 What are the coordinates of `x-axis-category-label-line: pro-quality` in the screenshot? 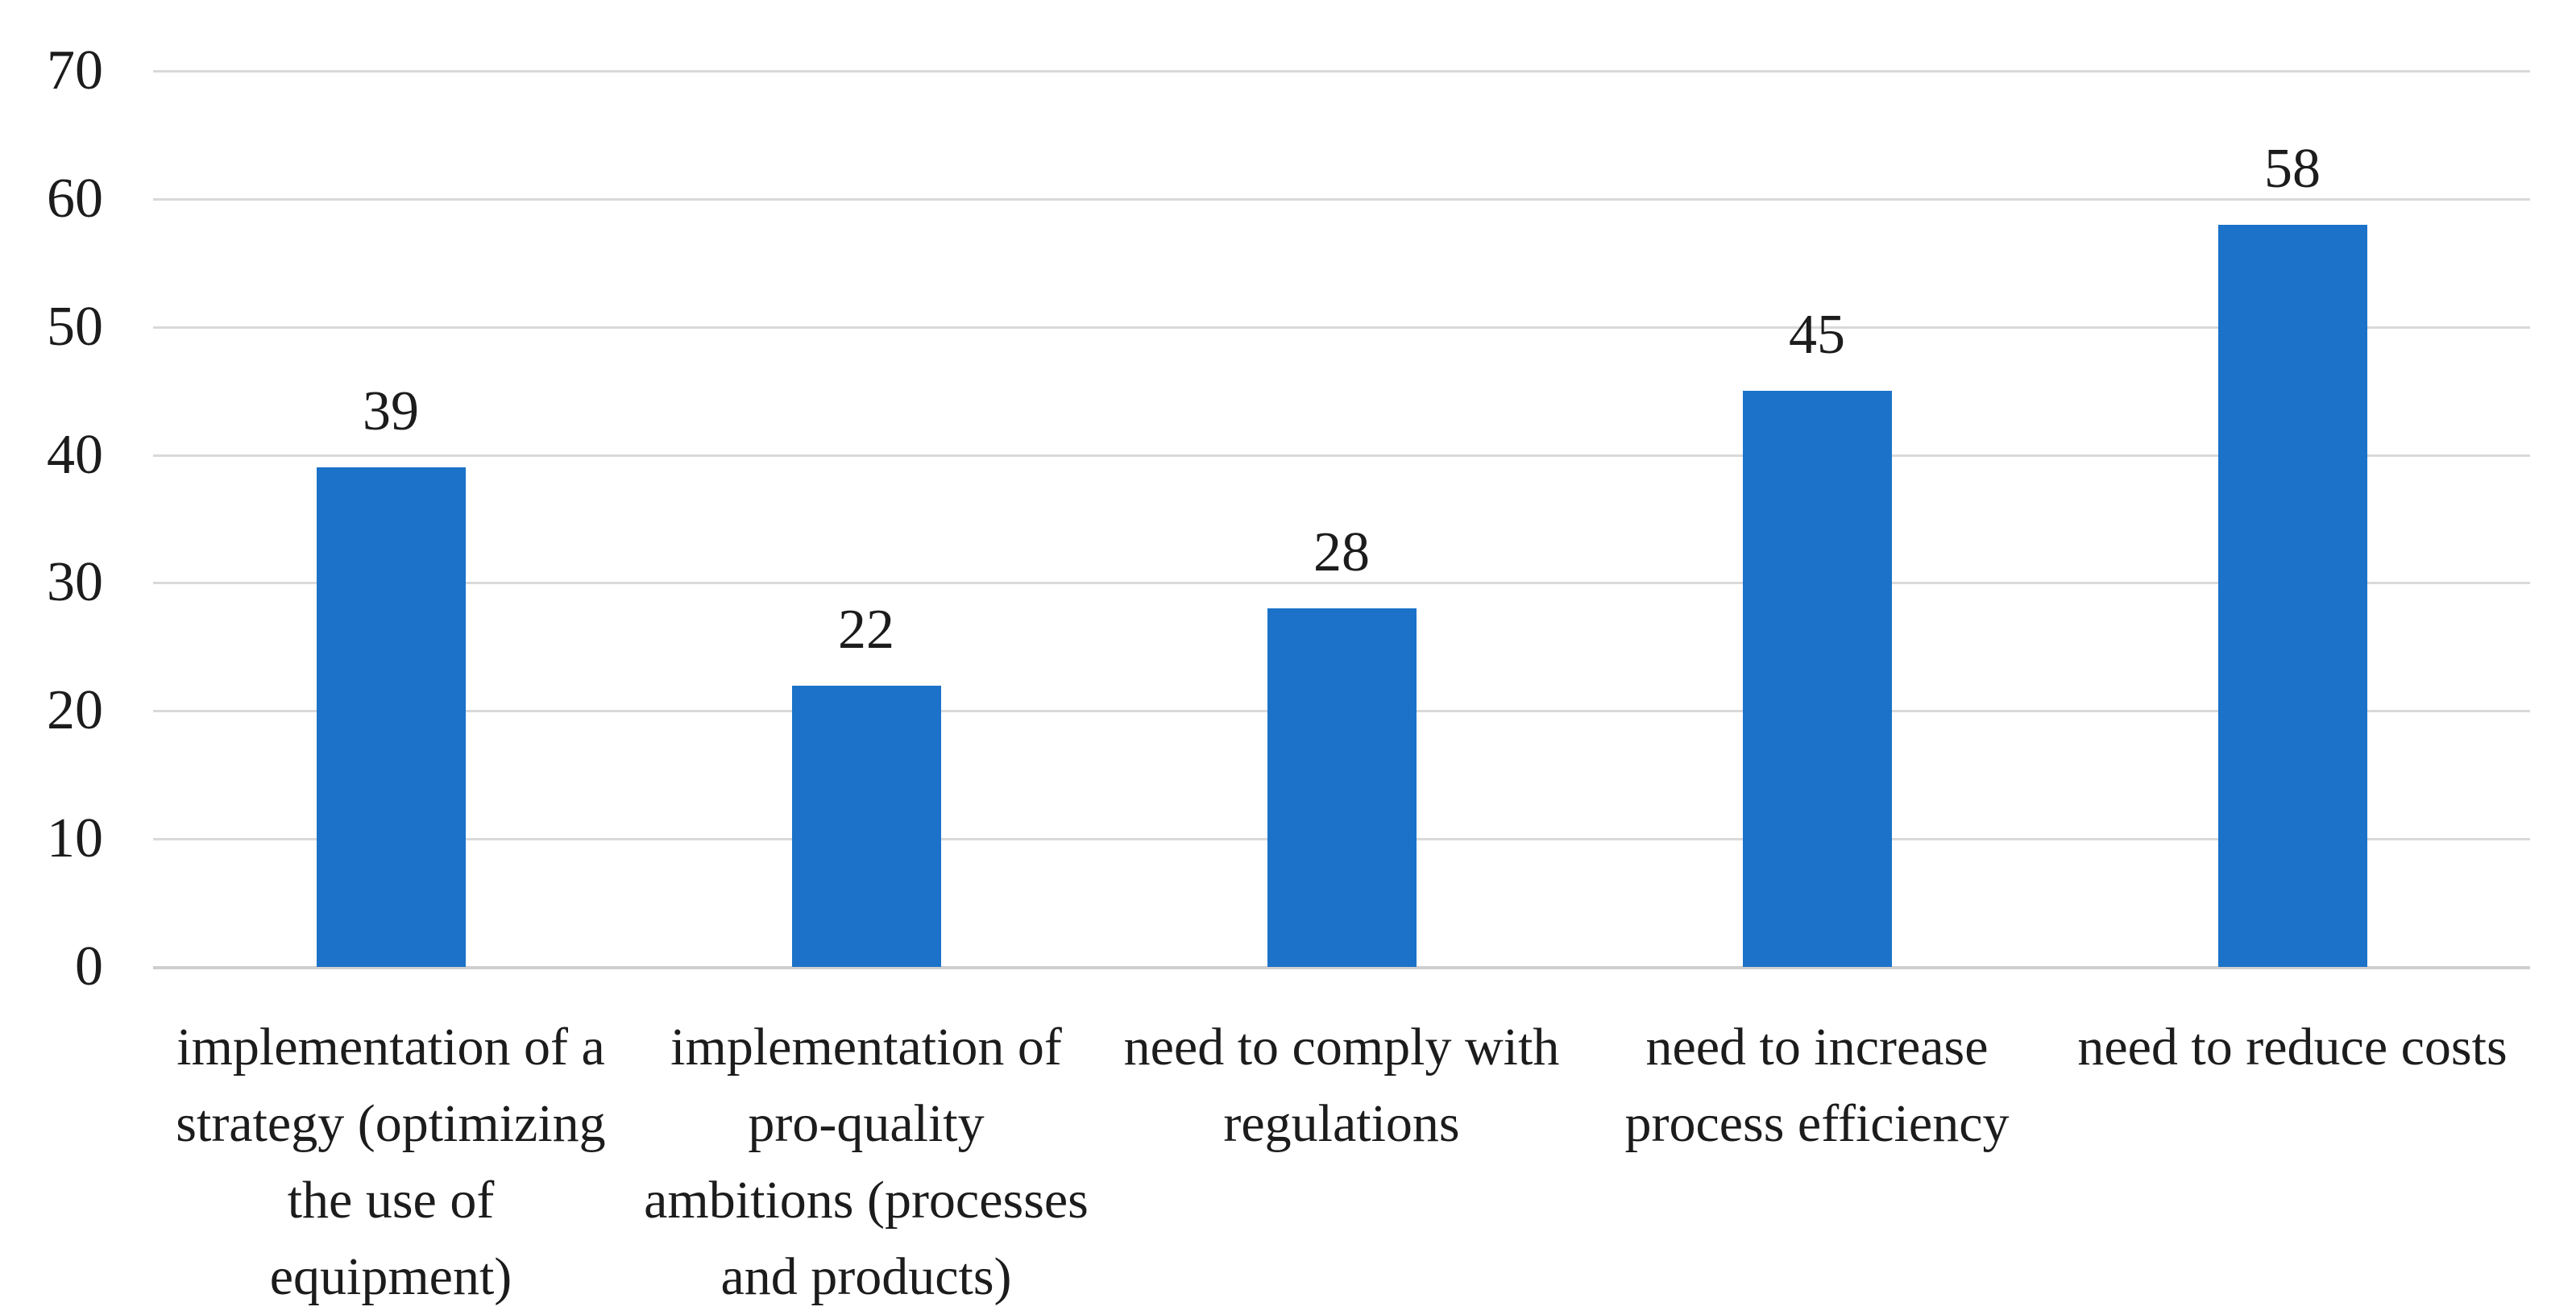 It's located at (866, 1123).